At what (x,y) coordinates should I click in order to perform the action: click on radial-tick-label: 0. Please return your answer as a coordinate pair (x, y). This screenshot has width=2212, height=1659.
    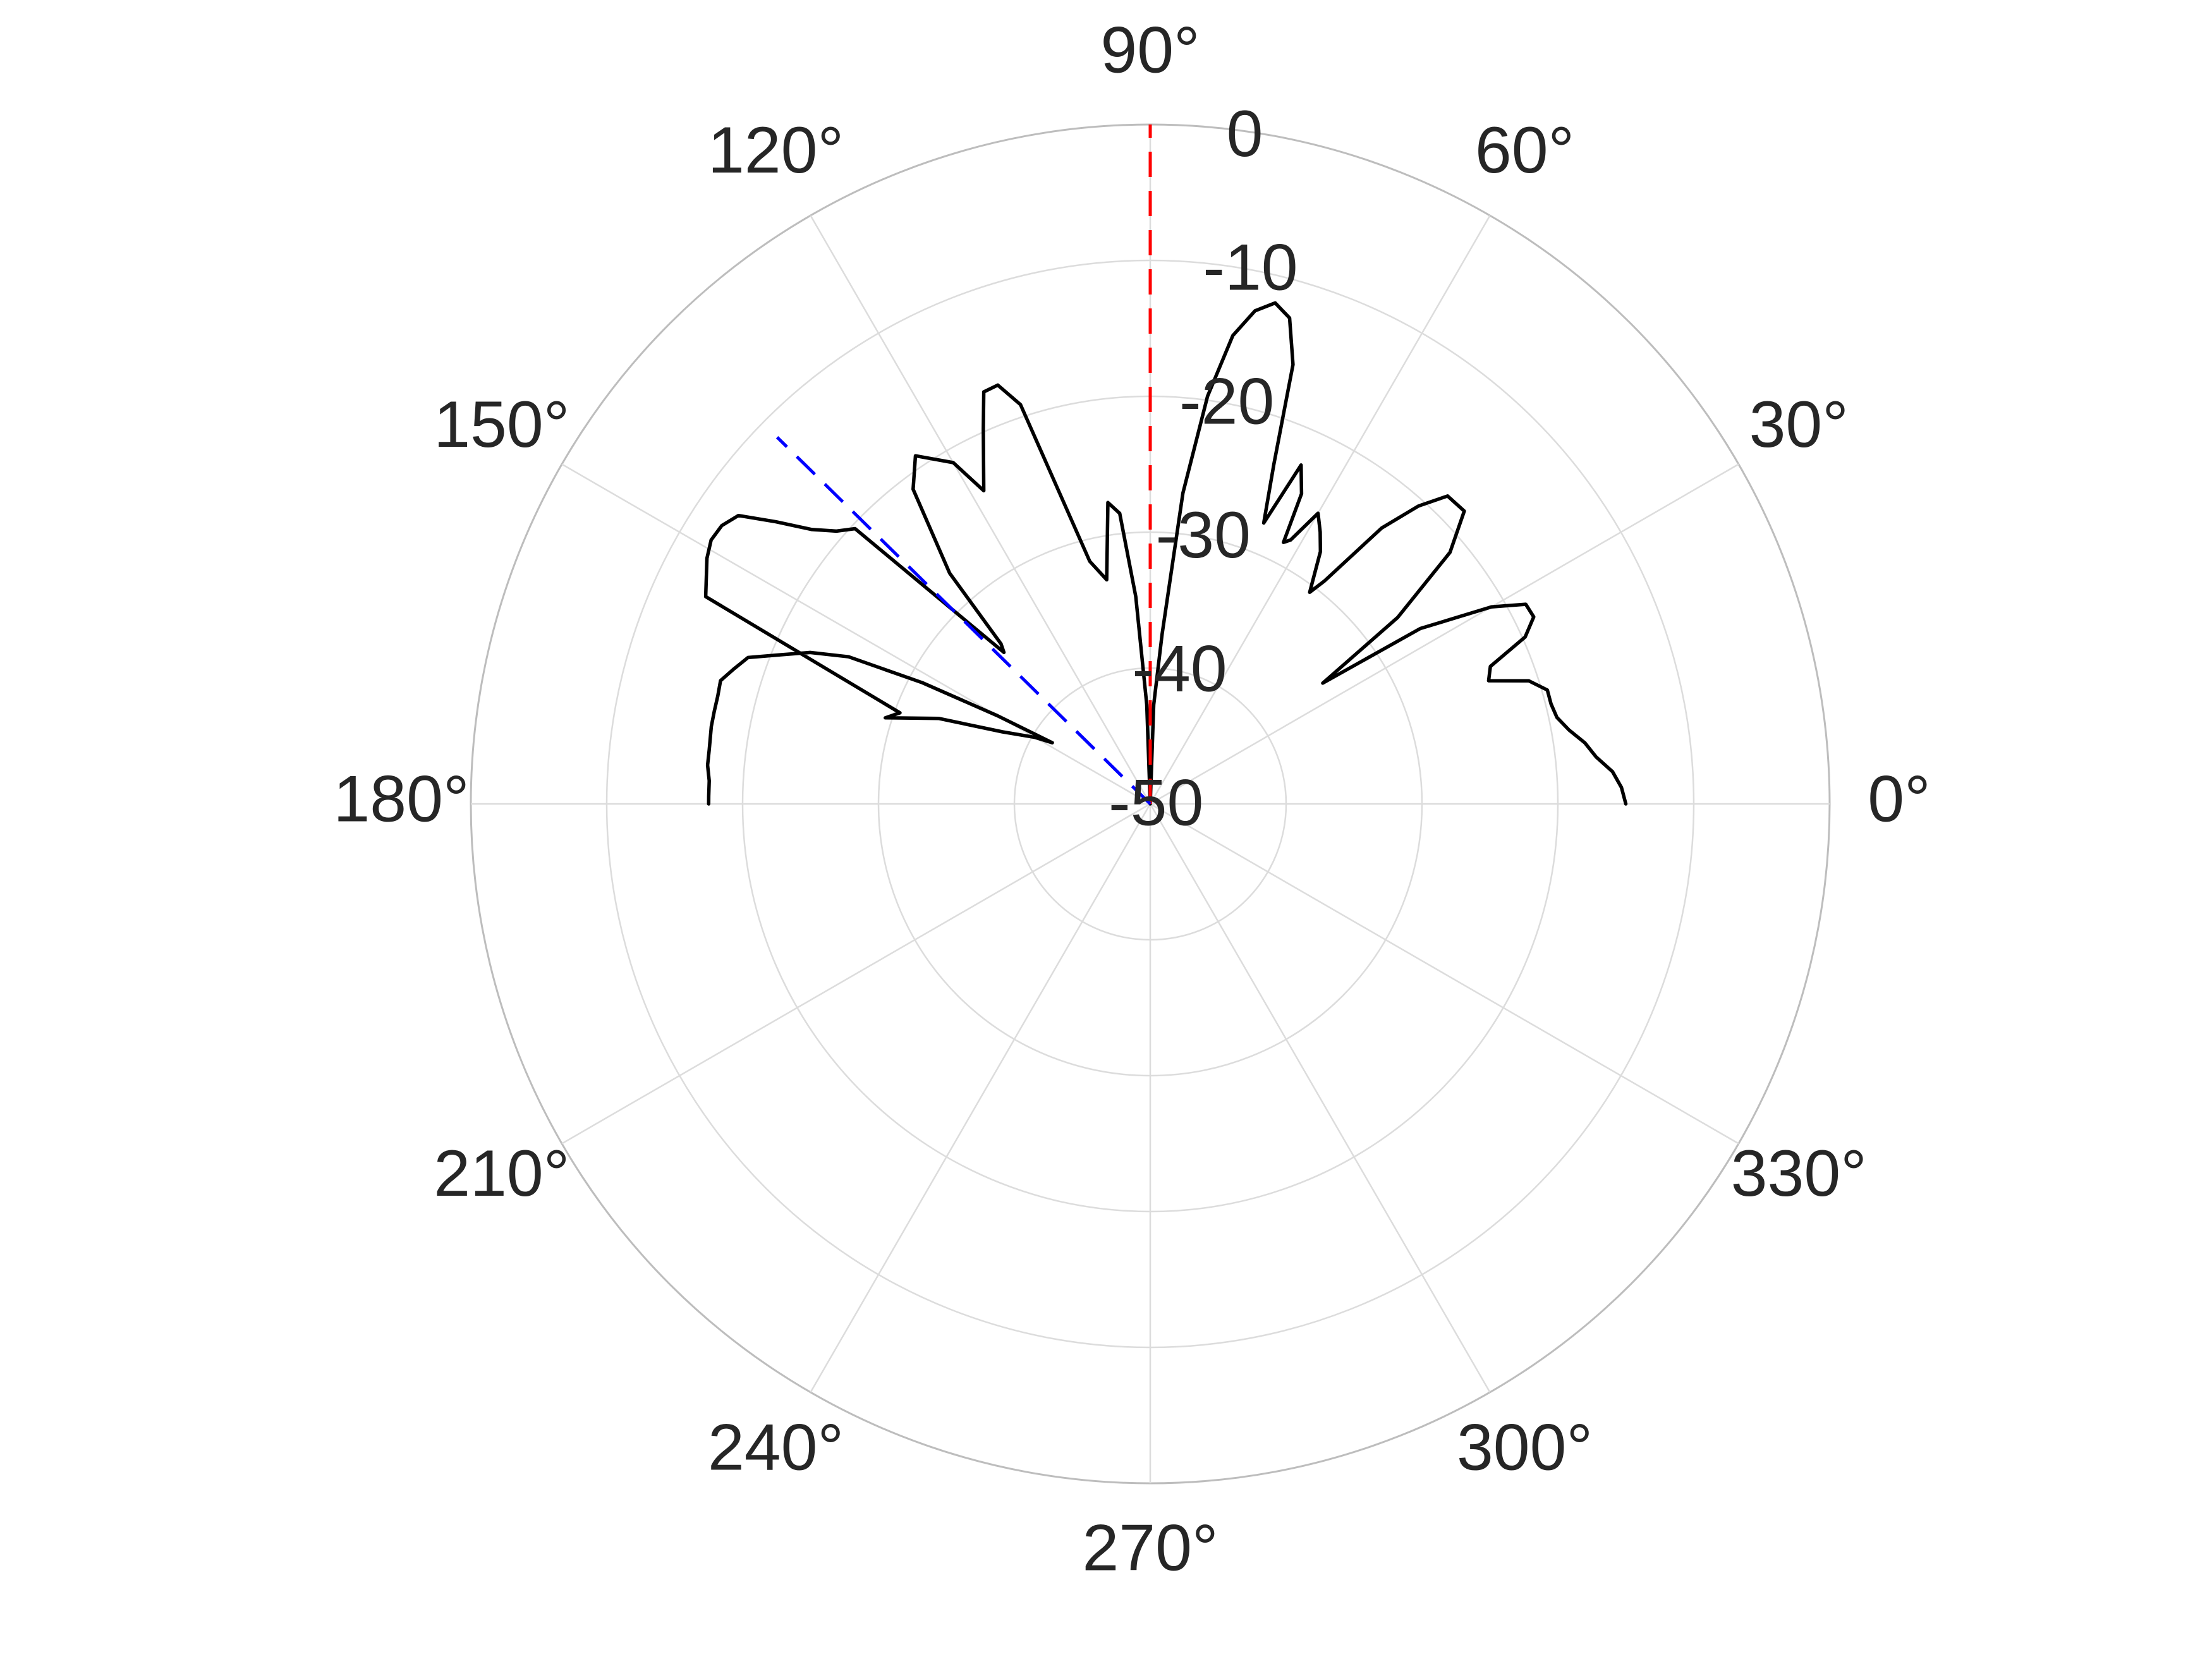
    Looking at the image, I should click on (1245, 134).